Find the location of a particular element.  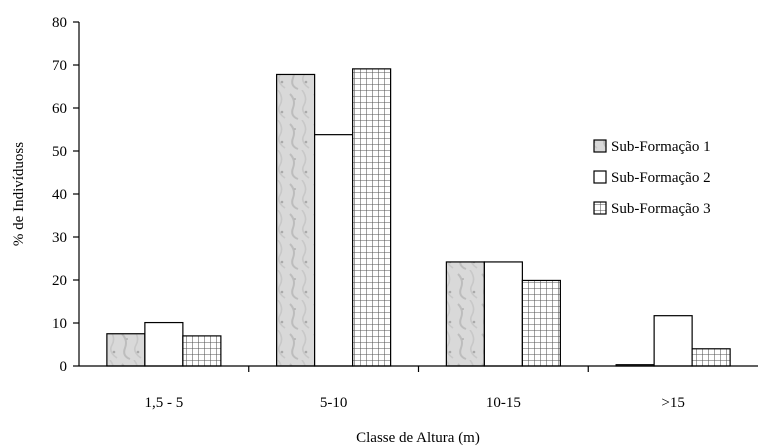

x-tick-label: >15 is located at coordinates (672, 403).